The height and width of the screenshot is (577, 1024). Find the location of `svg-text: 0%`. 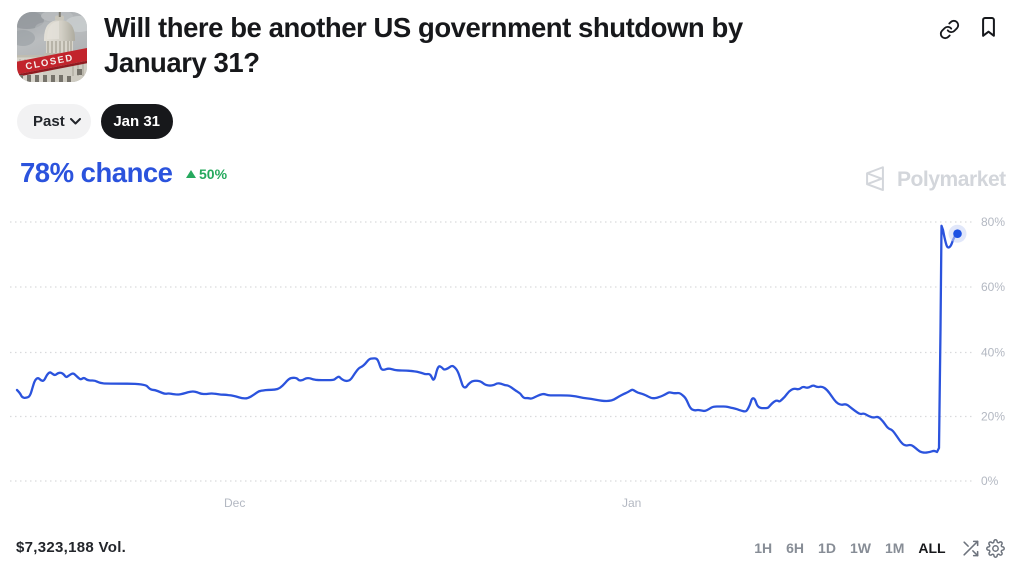

svg-text: 0% is located at coordinates (990, 481).